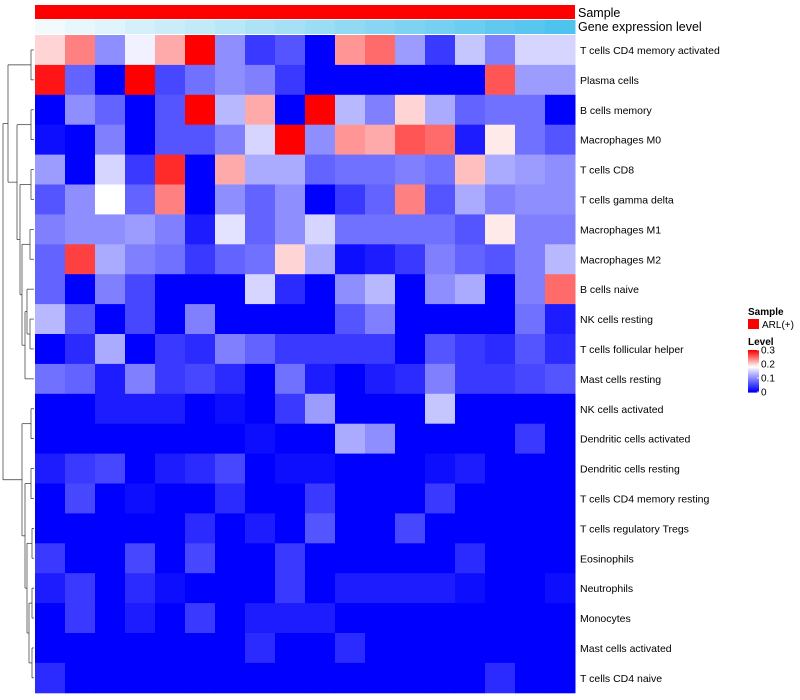  What do you see at coordinates (768, 351) in the screenshot?
I see `colorbar-tick-label: 0.3` at bounding box center [768, 351].